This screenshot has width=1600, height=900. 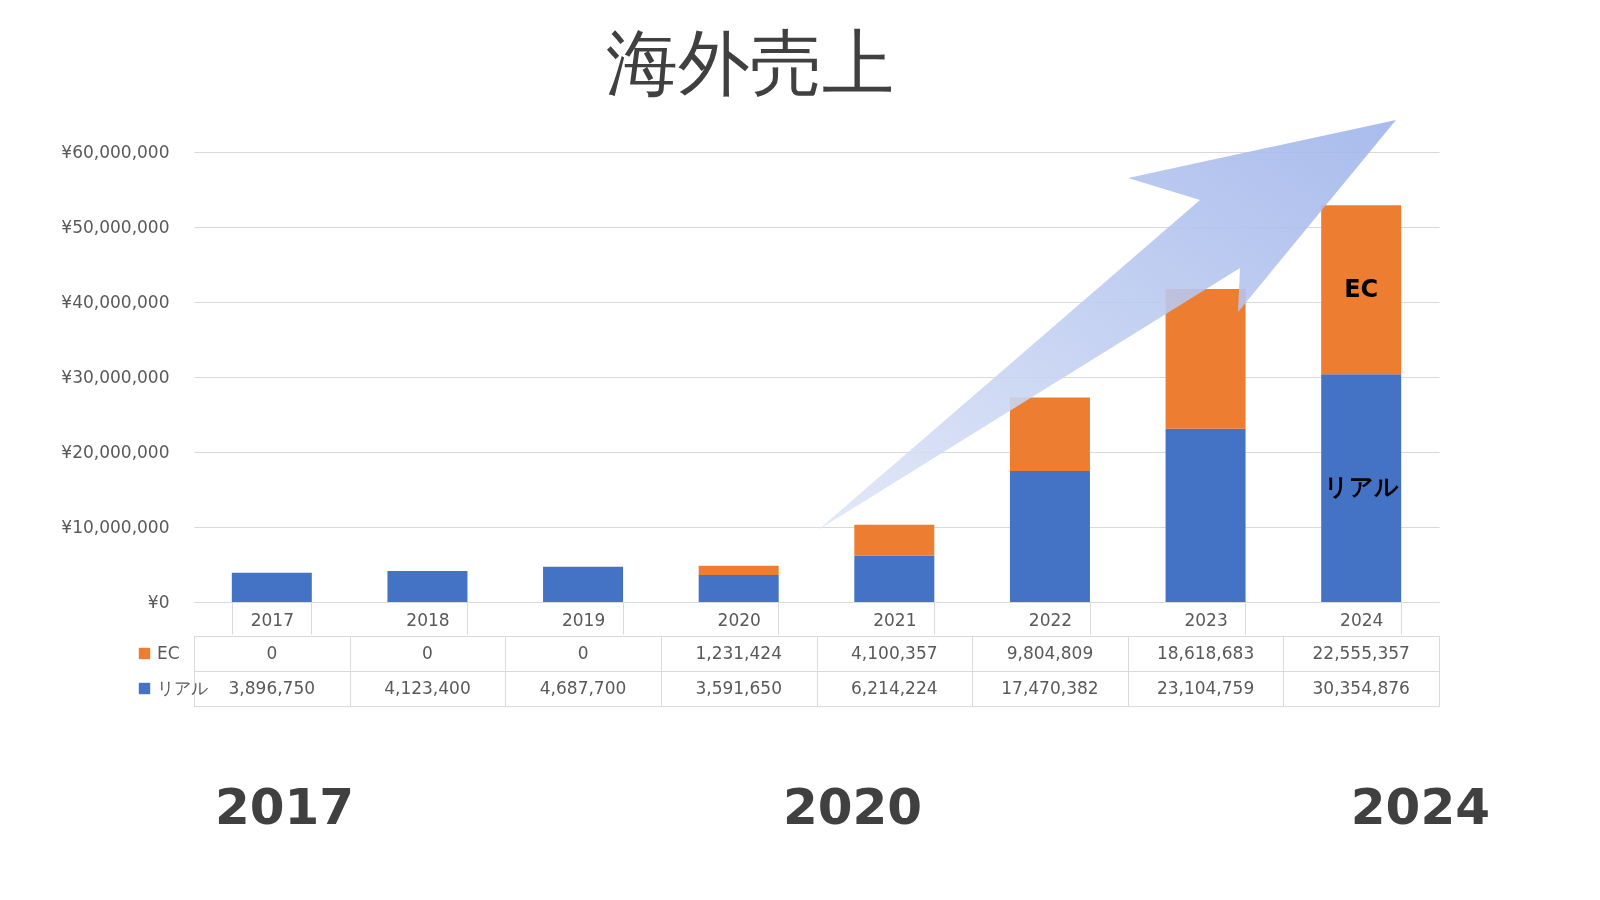 I want to click on data-label: 17,470,382, so click(x=1050, y=687).